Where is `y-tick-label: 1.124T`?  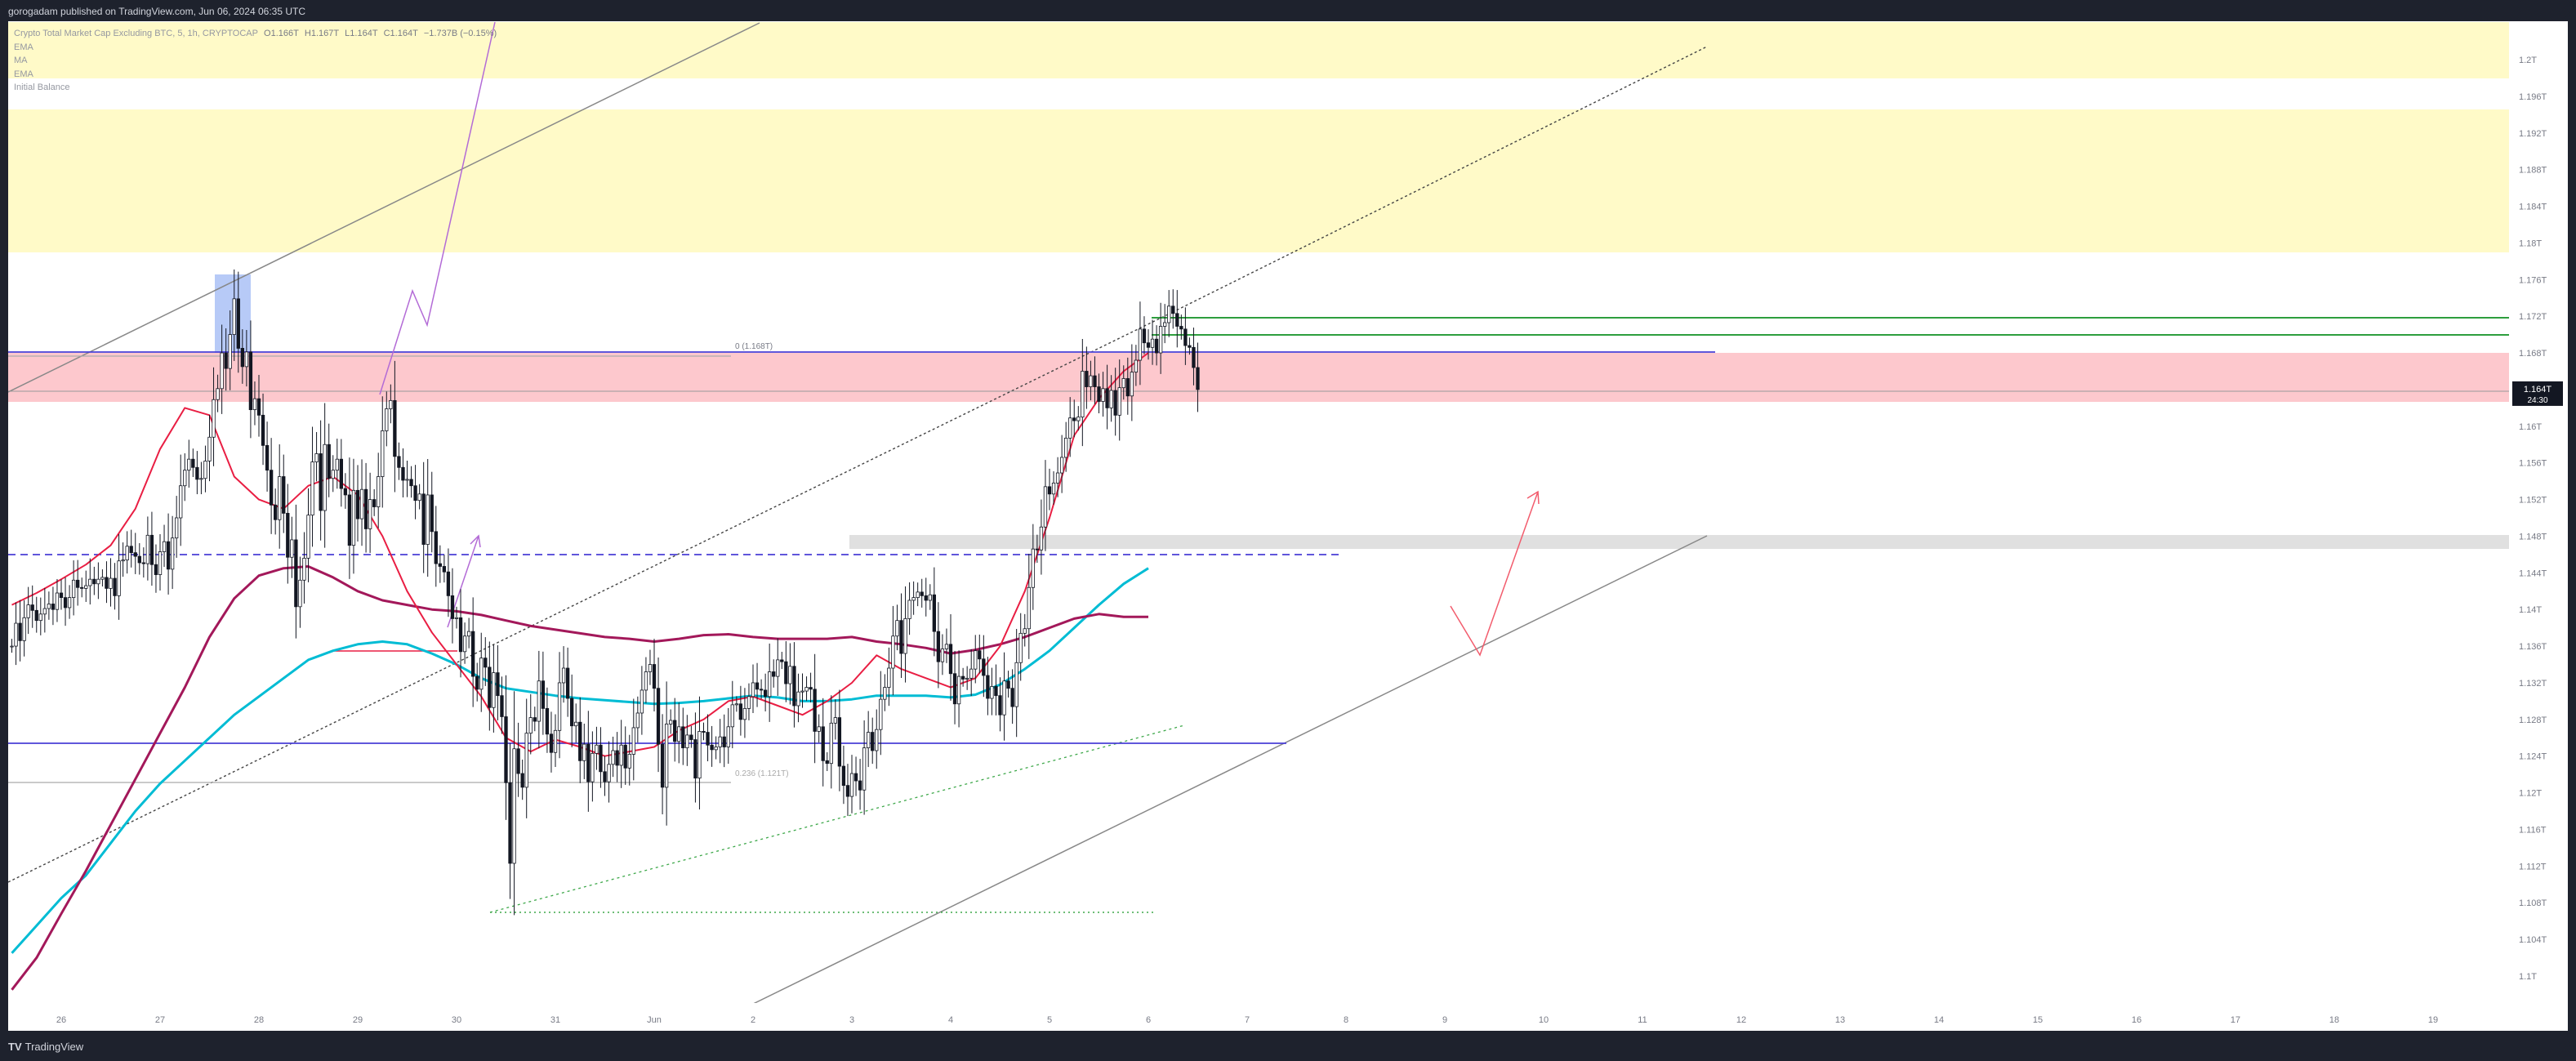
y-tick-label: 1.124T is located at coordinates (2533, 757).